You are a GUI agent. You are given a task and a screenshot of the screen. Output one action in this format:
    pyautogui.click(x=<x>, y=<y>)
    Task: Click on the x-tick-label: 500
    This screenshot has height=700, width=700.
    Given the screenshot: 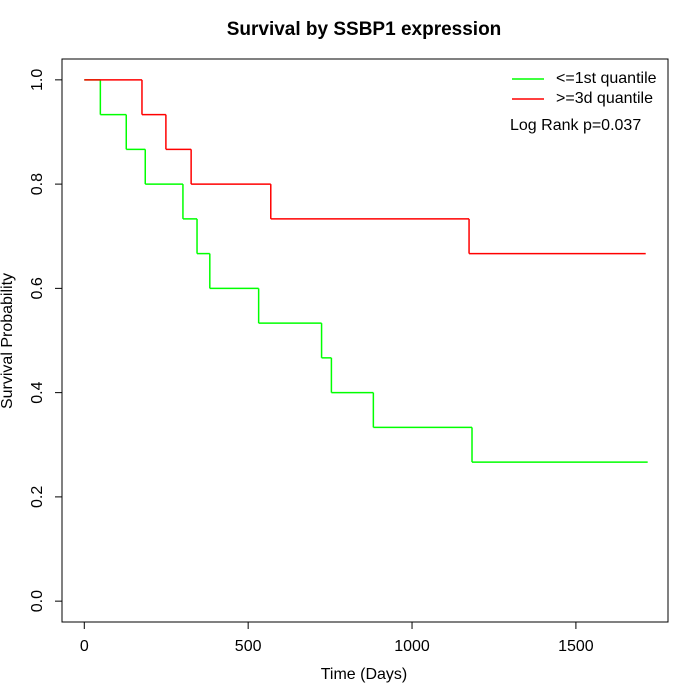 What is the action you would take?
    pyautogui.click(x=248, y=646)
    